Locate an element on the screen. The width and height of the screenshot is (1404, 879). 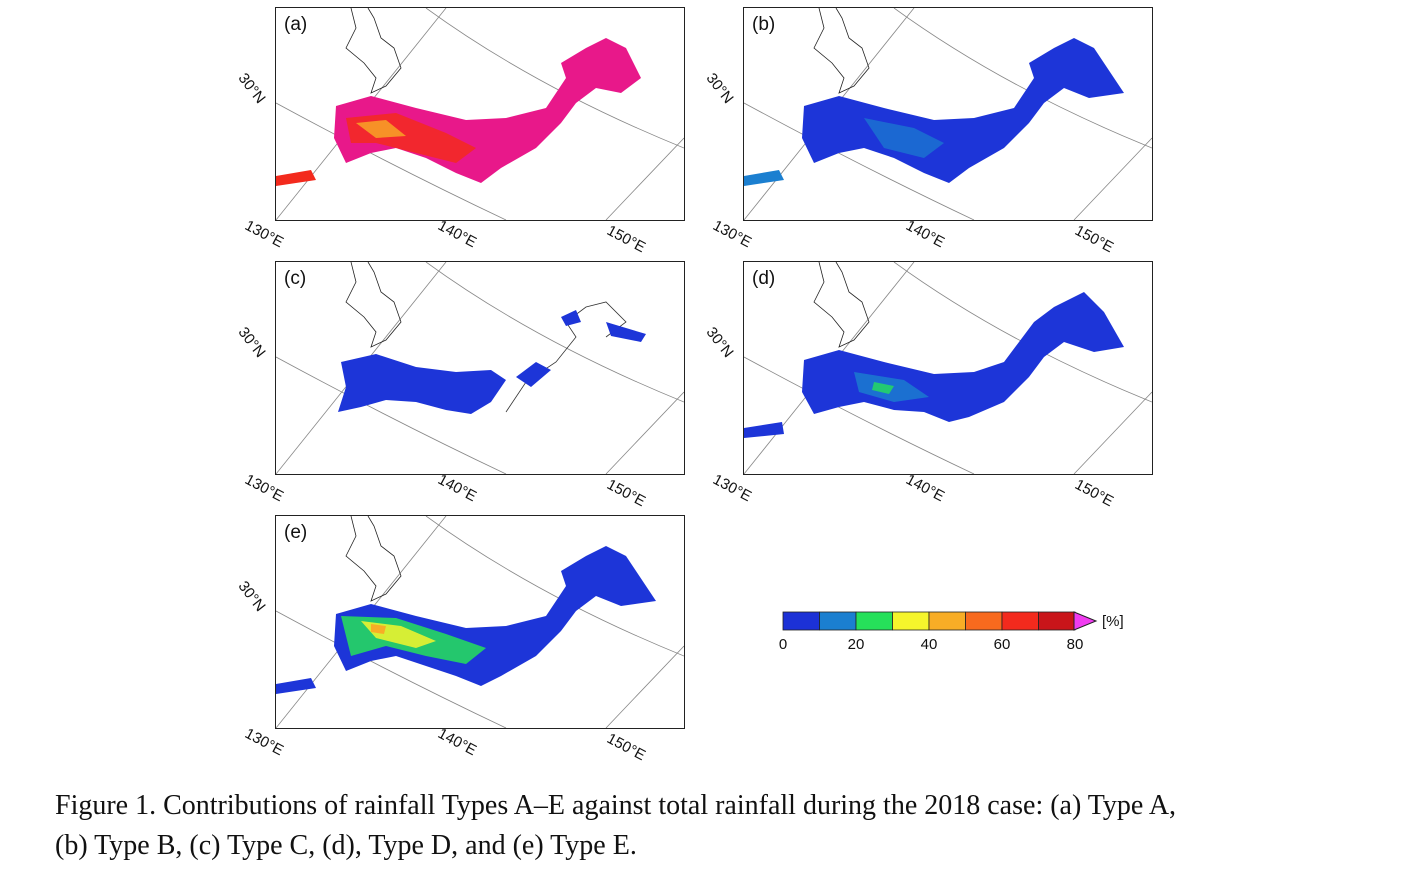
panel-d: (d) is located at coordinates (948, 368).